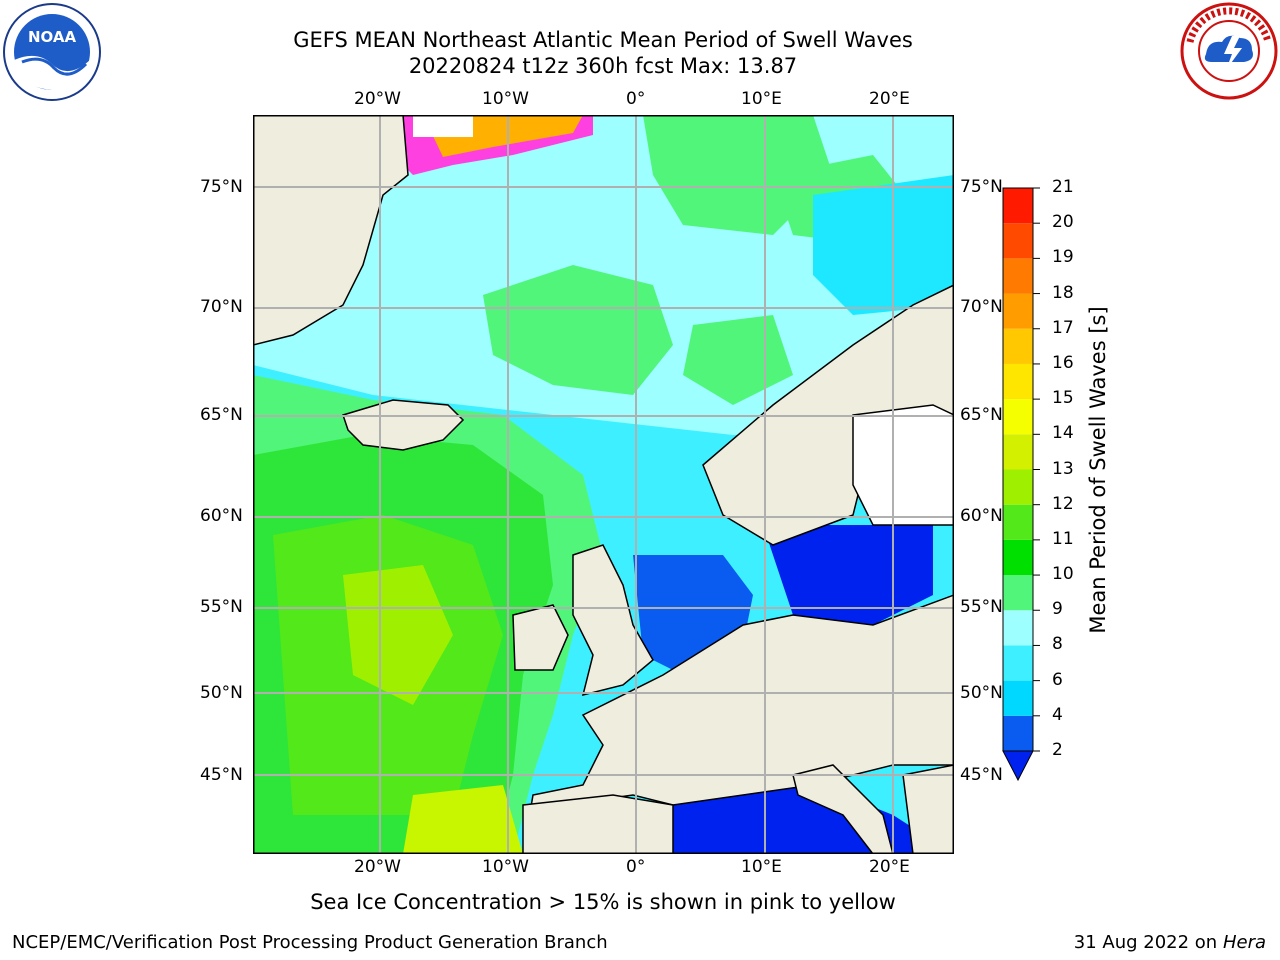  I want to click on lat-label-right: 75°N, so click(981, 187).